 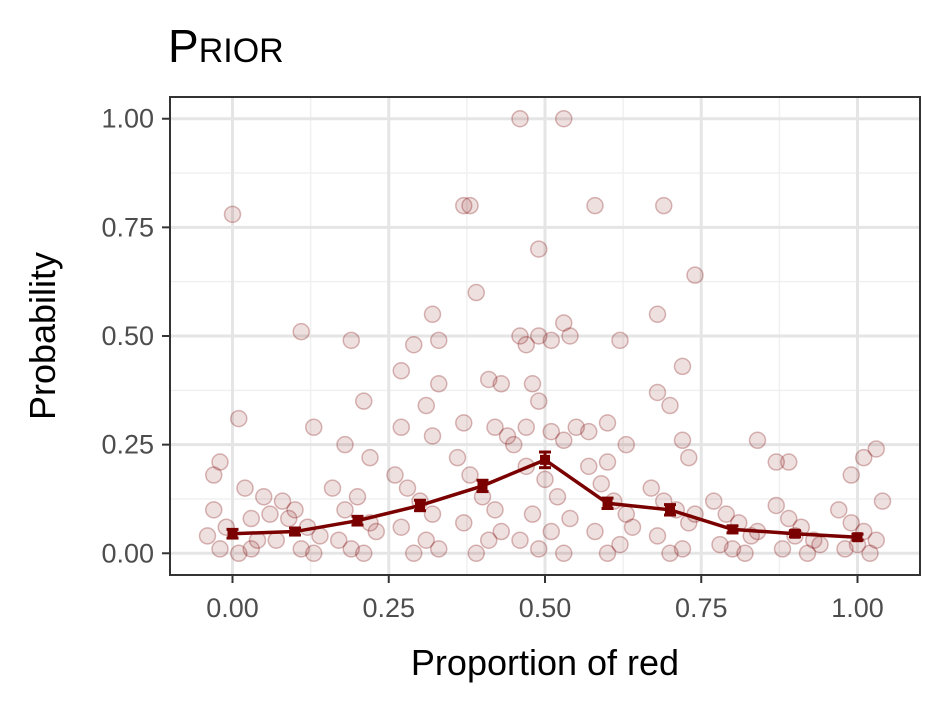 What do you see at coordinates (545, 662) in the screenshot?
I see `x-axis-title: Proportion of red` at bounding box center [545, 662].